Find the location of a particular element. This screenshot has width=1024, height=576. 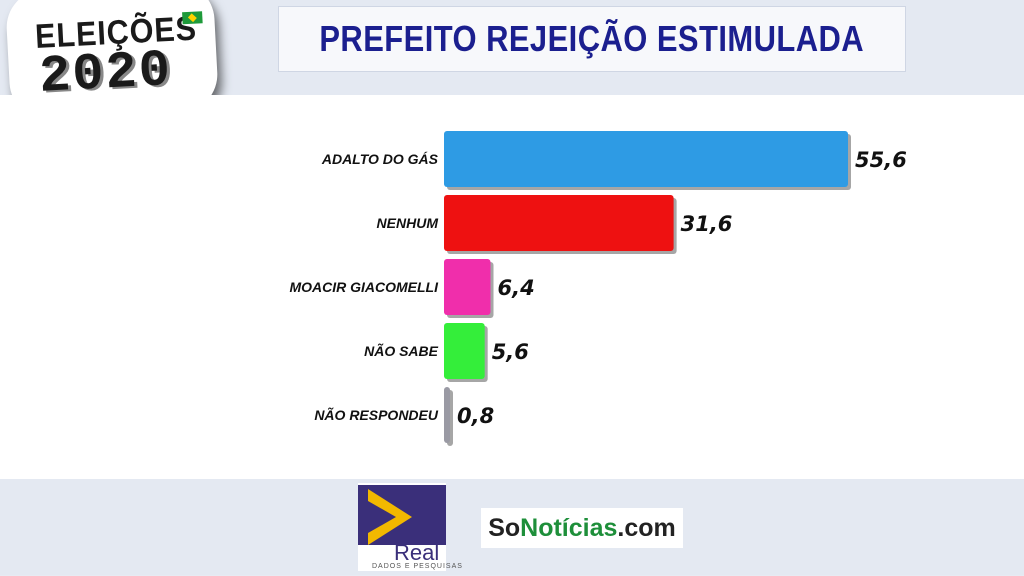

sonoticias-part1: So is located at coordinates (504, 527).